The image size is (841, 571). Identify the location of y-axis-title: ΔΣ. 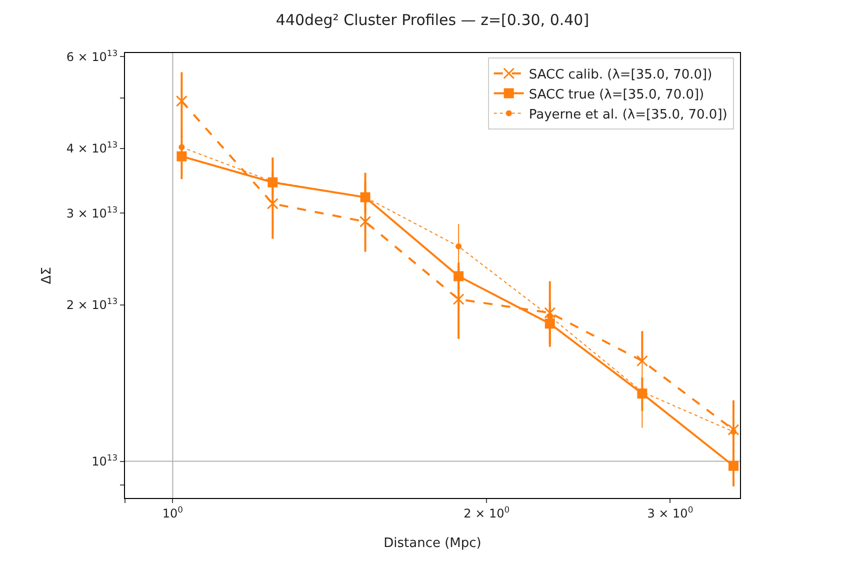
(46, 275).